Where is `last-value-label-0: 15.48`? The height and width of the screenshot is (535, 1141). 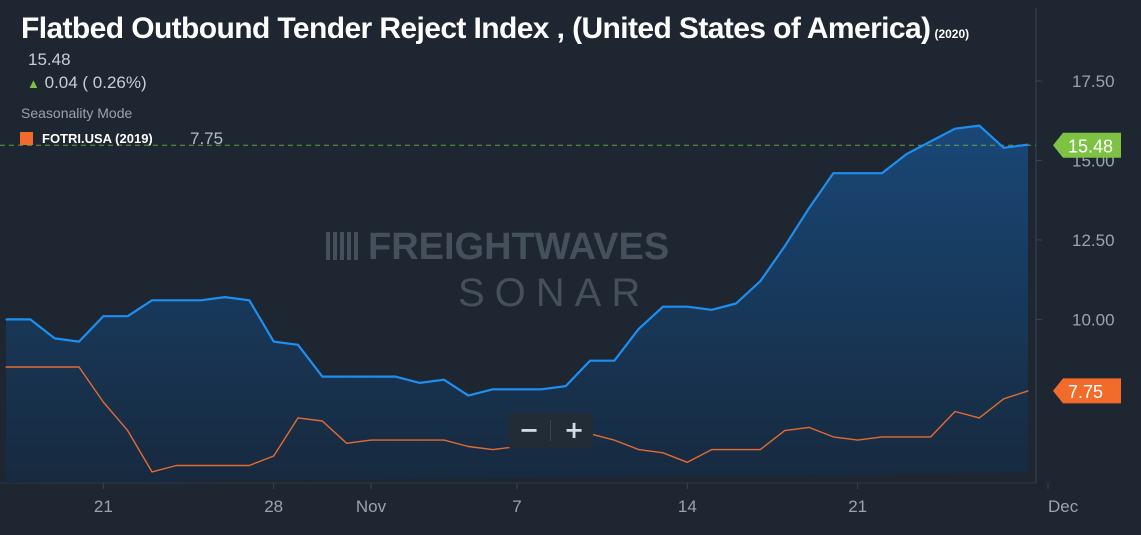
last-value-label-0: 15.48 is located at coordinates (1090, 146).